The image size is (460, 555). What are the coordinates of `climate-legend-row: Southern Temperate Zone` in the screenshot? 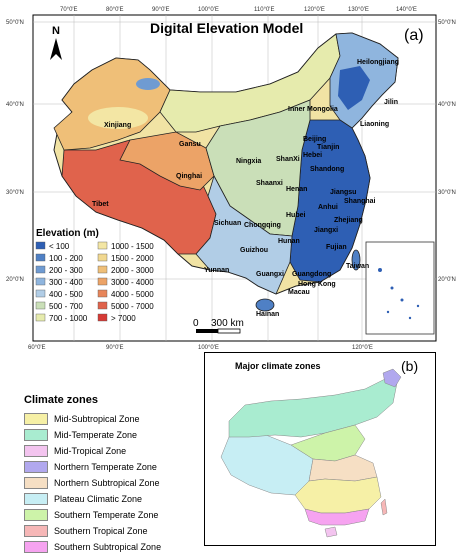 It's located at (114, 515).